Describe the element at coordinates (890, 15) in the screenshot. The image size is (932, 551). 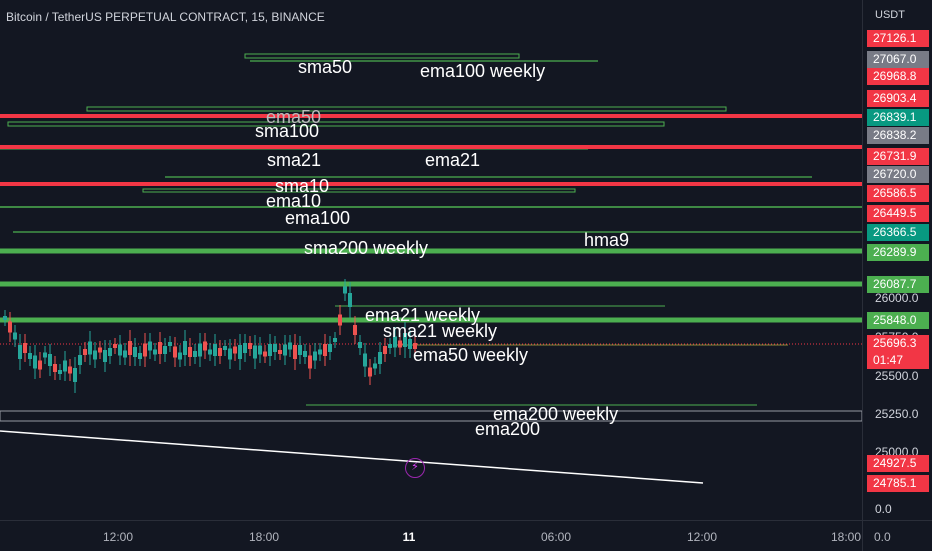
I see `axis-currency: USDT` at that location.